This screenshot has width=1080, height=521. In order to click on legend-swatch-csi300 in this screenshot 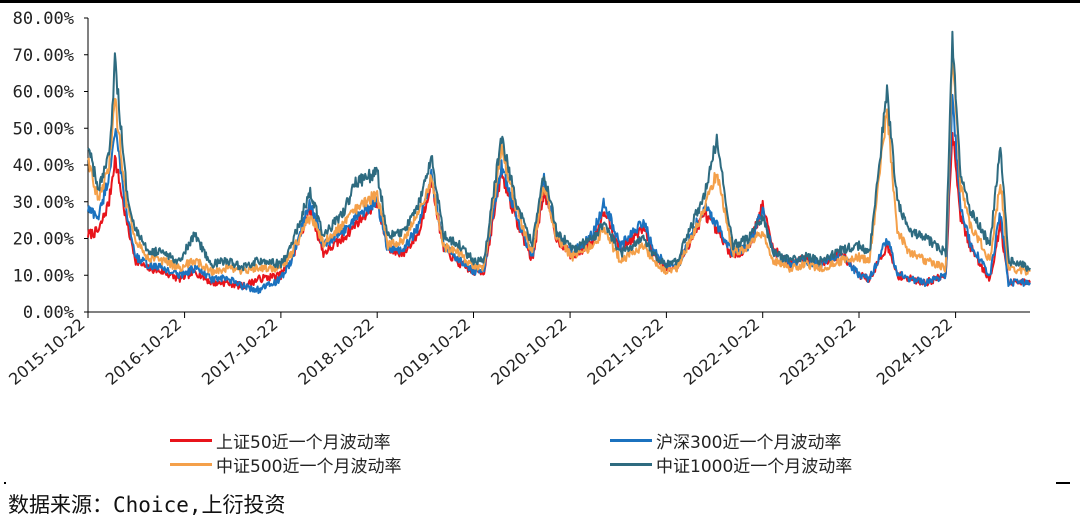, I will do `click(631, 440)`.